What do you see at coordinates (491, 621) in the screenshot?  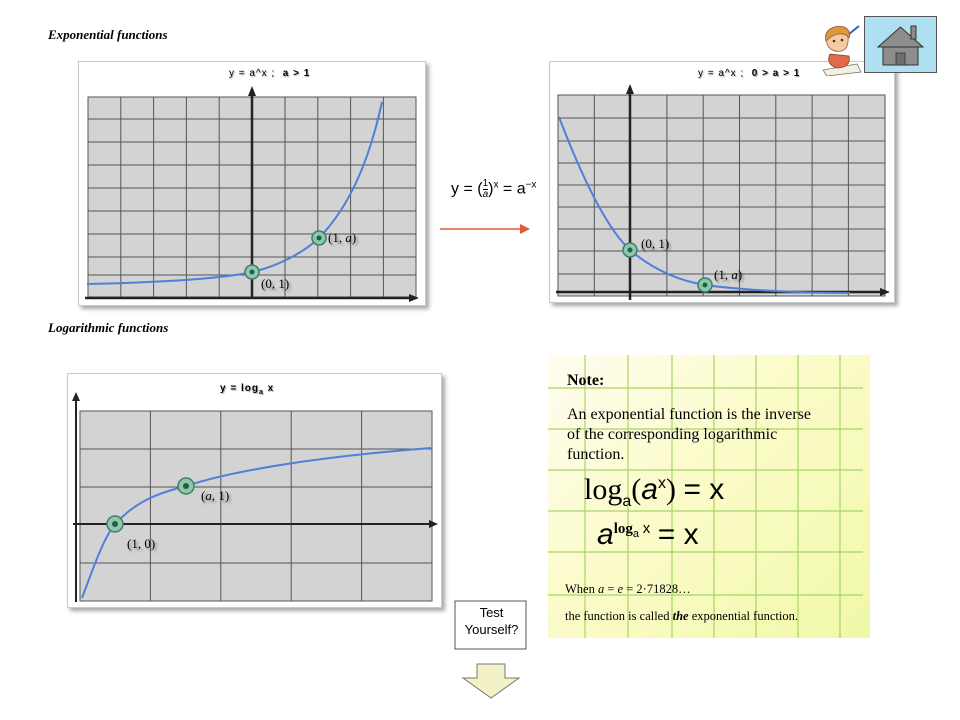 I see `test-yourself-label: Test Yourself?` at bounding box center [491, 621].